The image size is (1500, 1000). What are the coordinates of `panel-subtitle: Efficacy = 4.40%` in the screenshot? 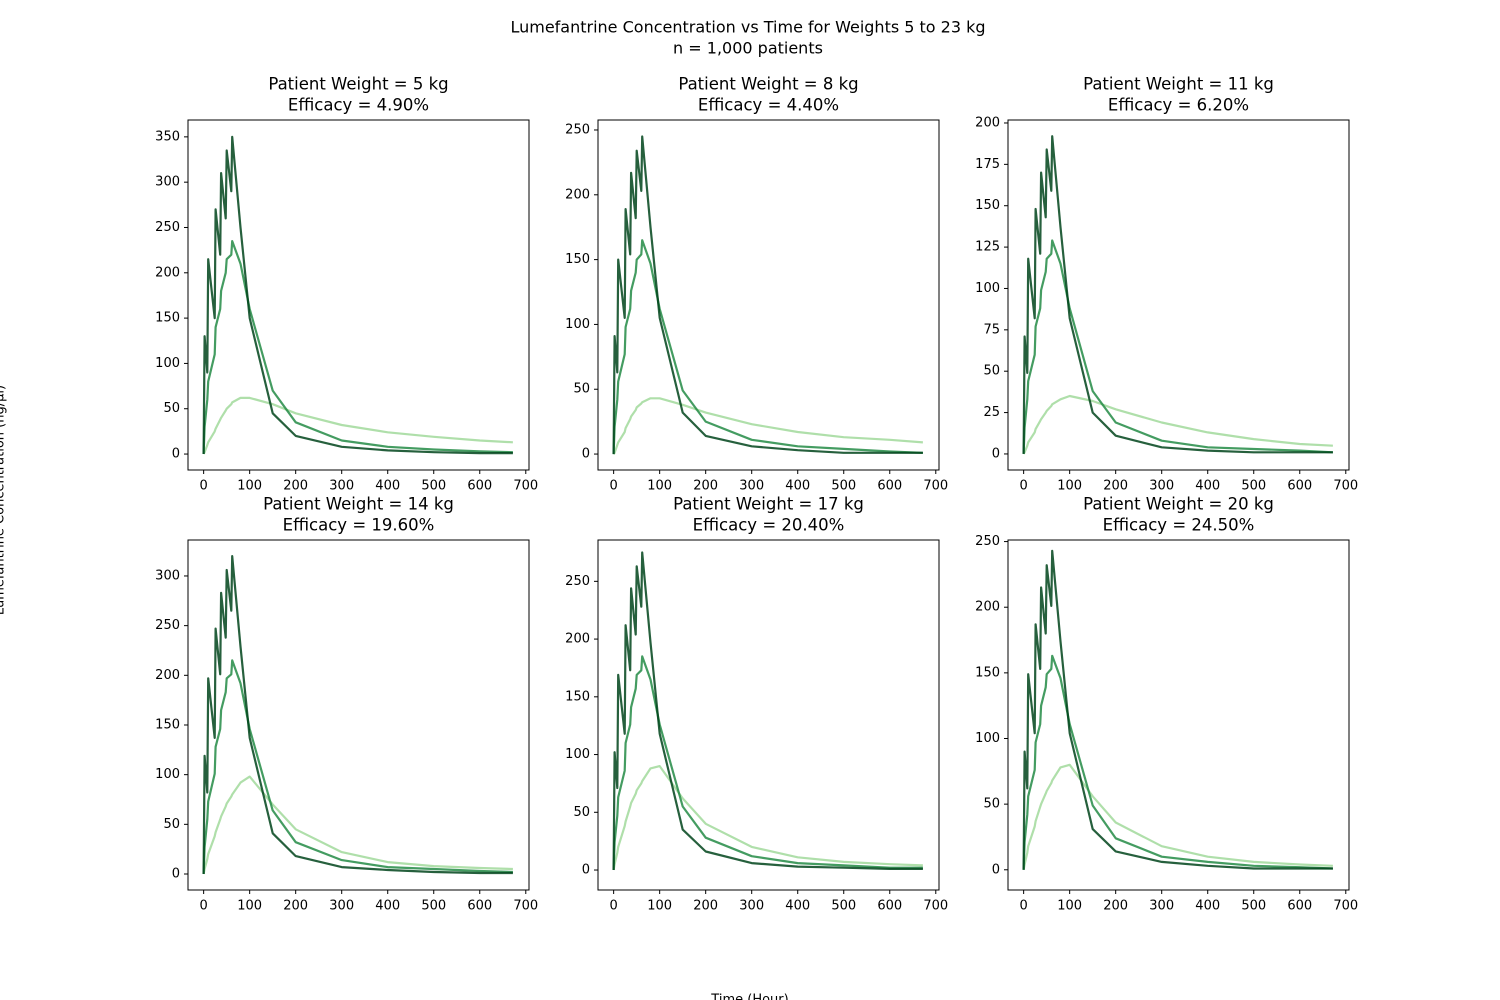 It's located at (768, 105).